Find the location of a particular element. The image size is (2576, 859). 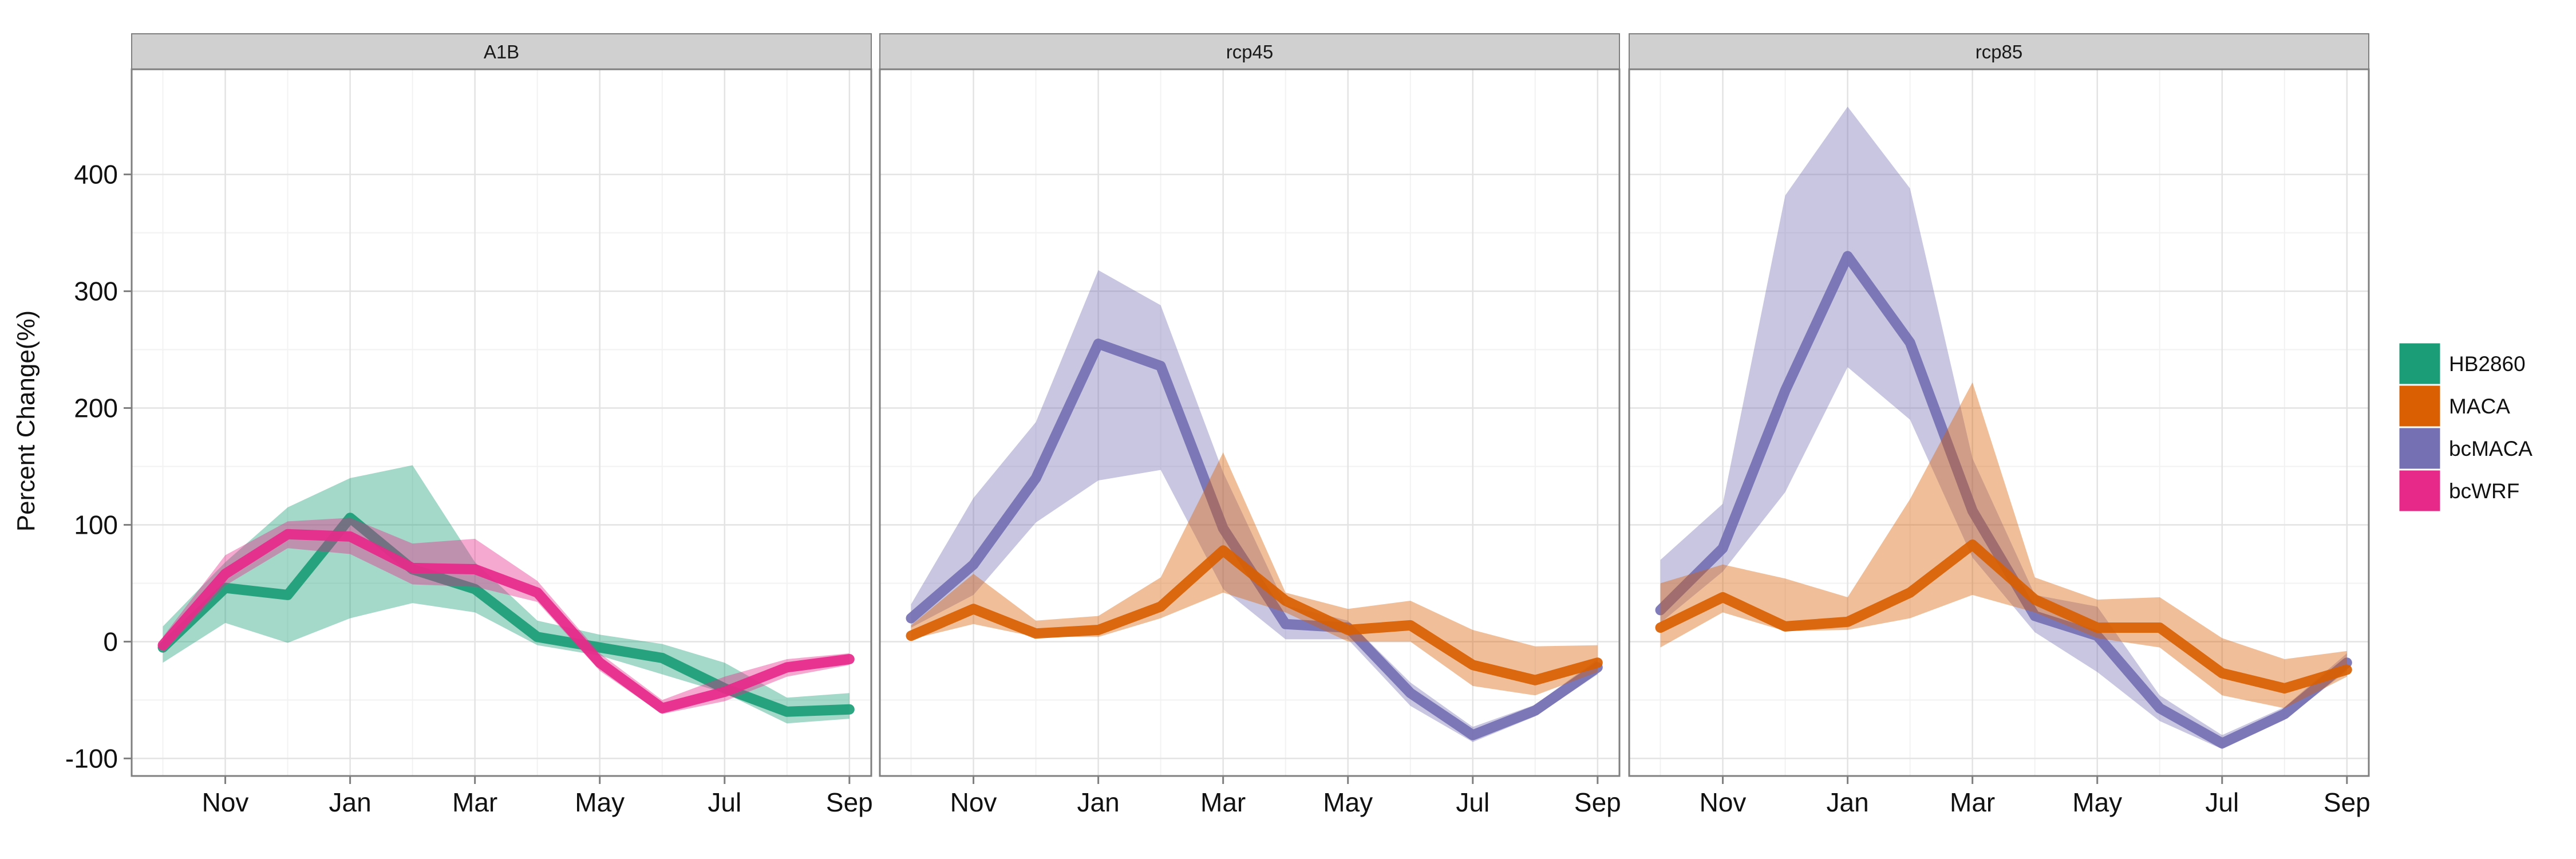

y-tick-label: -100 is located at coordinates (91, 758).